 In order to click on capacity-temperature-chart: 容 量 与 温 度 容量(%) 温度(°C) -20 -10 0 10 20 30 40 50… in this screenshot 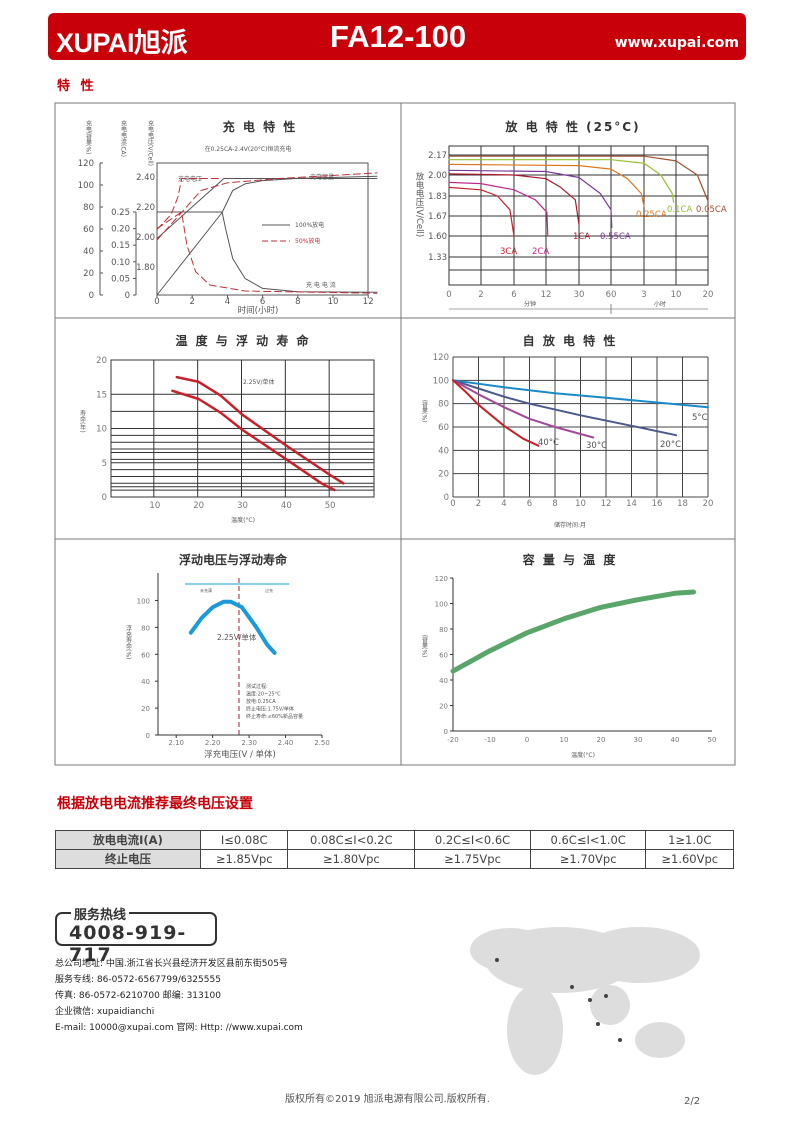, I will do `click(569, 655)`.